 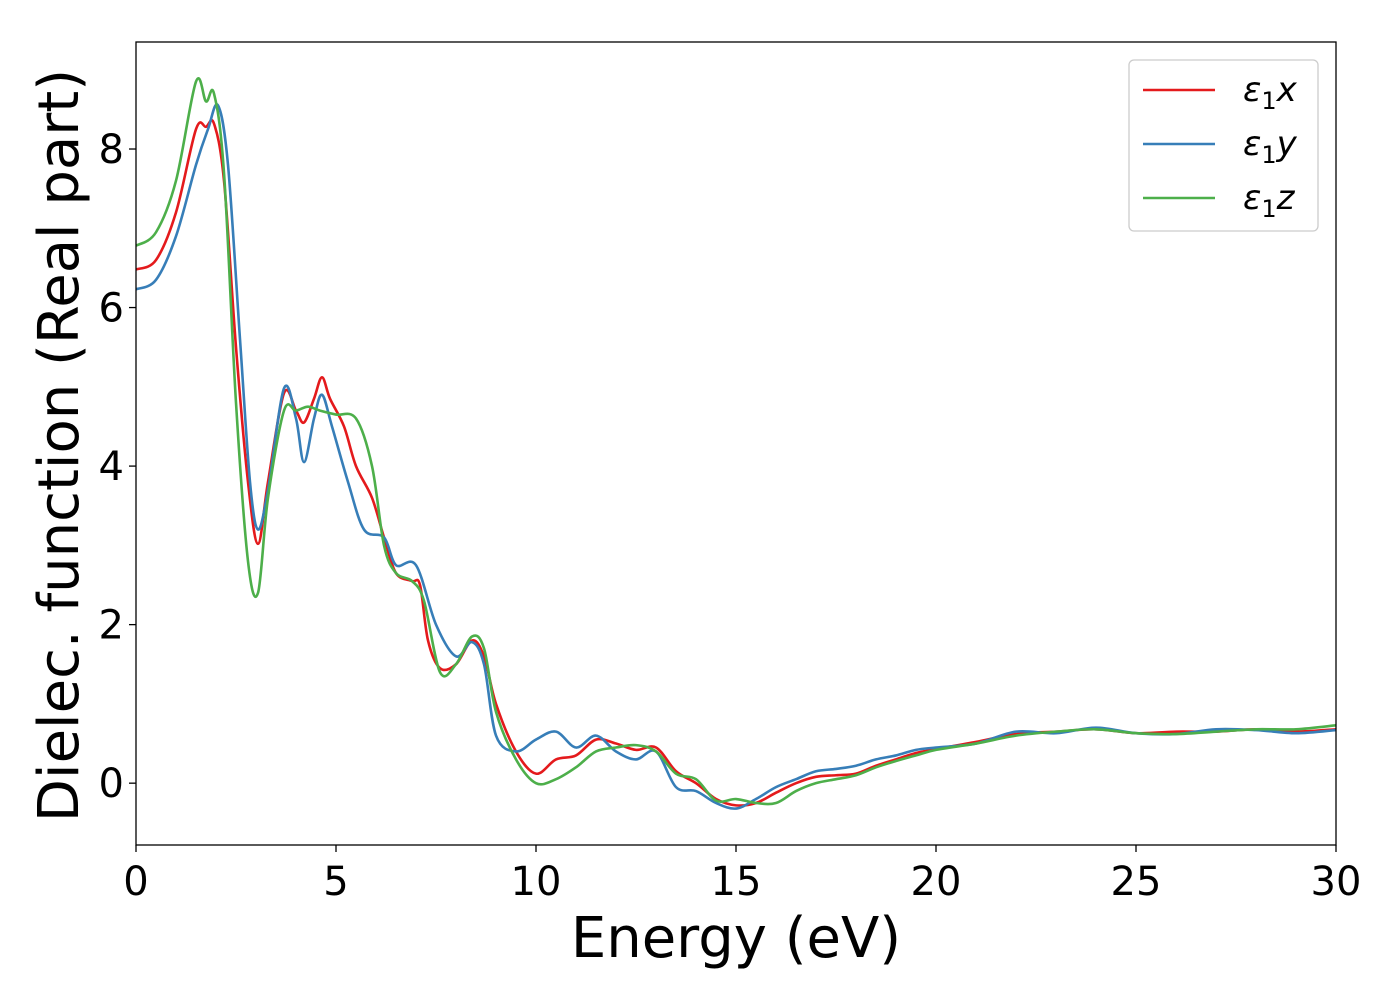 I want to click on legend-label-z: ε1z, so click(x=1269, y=200).